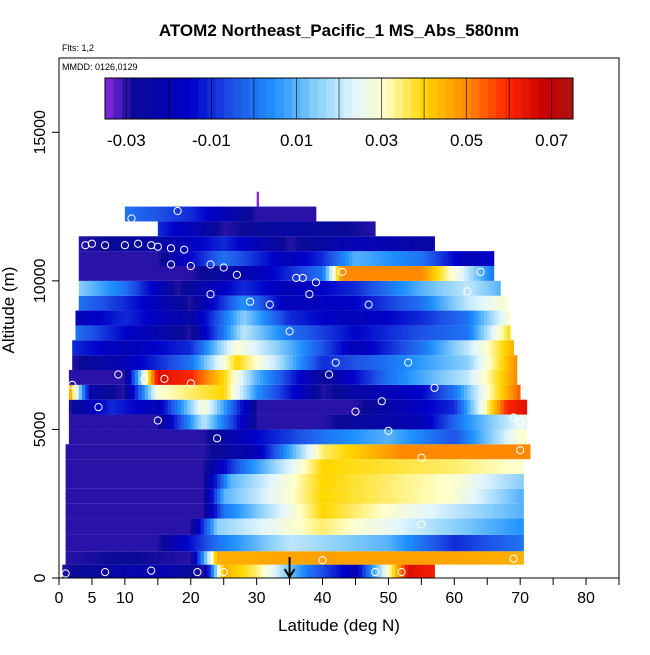 The width and height of the screenshot is (650, 655). I want to click on x-tick-label: 20, so click(191, 598).